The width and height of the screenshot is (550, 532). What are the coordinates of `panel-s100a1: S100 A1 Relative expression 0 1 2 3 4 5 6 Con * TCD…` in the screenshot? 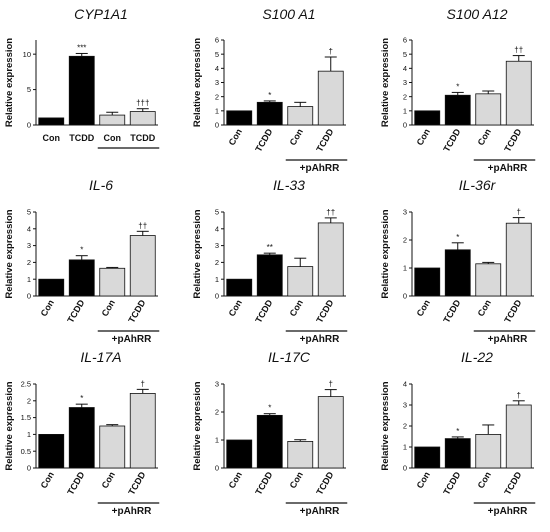 It's located at (270, 90).